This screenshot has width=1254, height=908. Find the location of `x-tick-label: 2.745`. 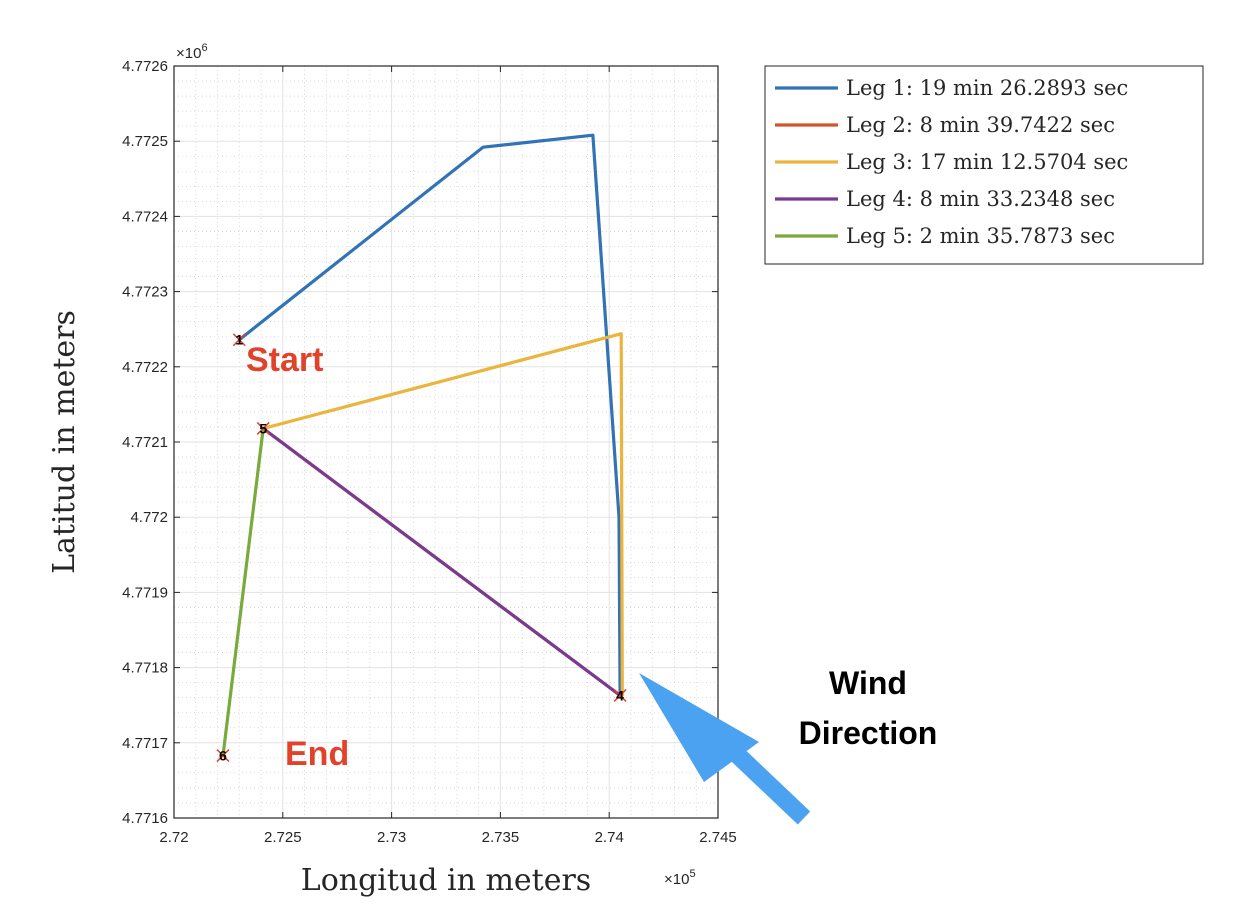

x-tick-label: 2.745 is located at coordinates (718, 837).